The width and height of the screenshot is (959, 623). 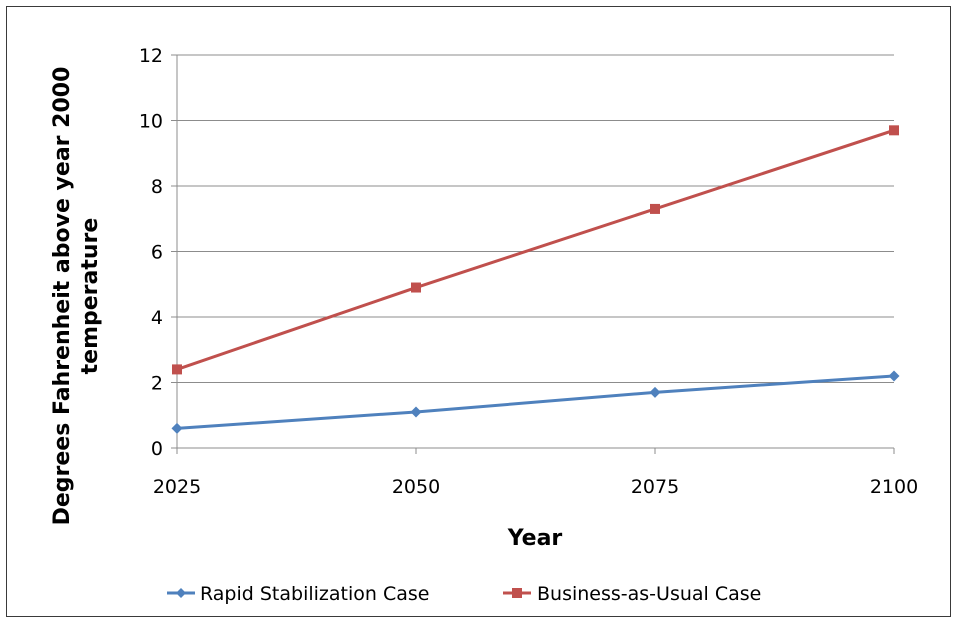 What do you see at coordinates (535, 487) in the screenshot?
I see `x-tick-labels: 2025 2050 2075 2100` at bounding box center [535, 487].